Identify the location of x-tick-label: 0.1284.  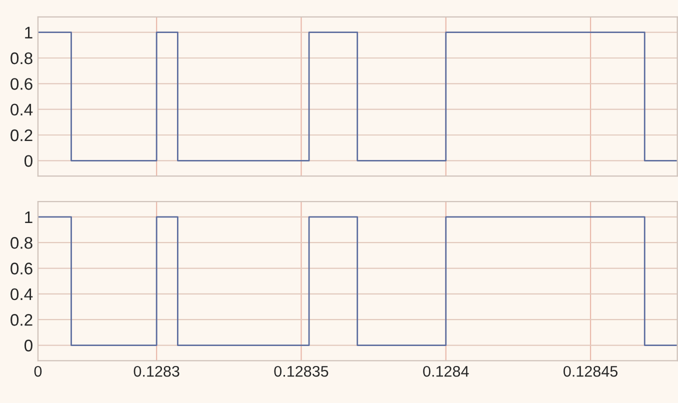
(446, 371).